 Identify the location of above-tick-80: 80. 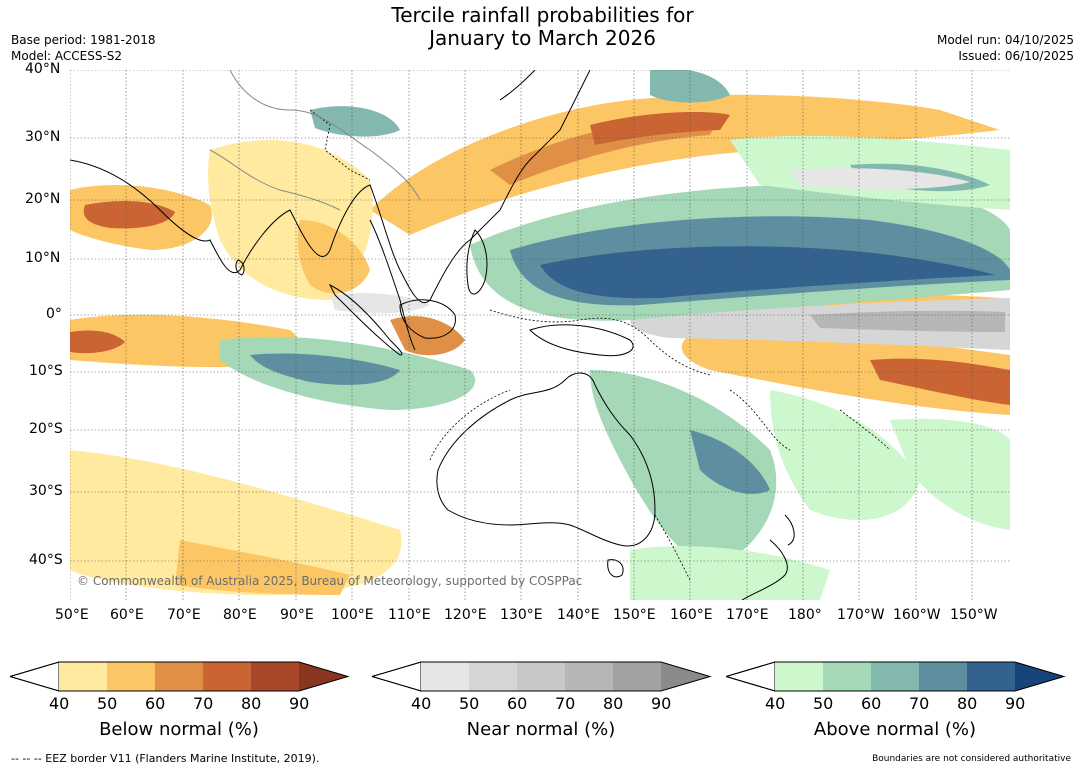
(967, 703).